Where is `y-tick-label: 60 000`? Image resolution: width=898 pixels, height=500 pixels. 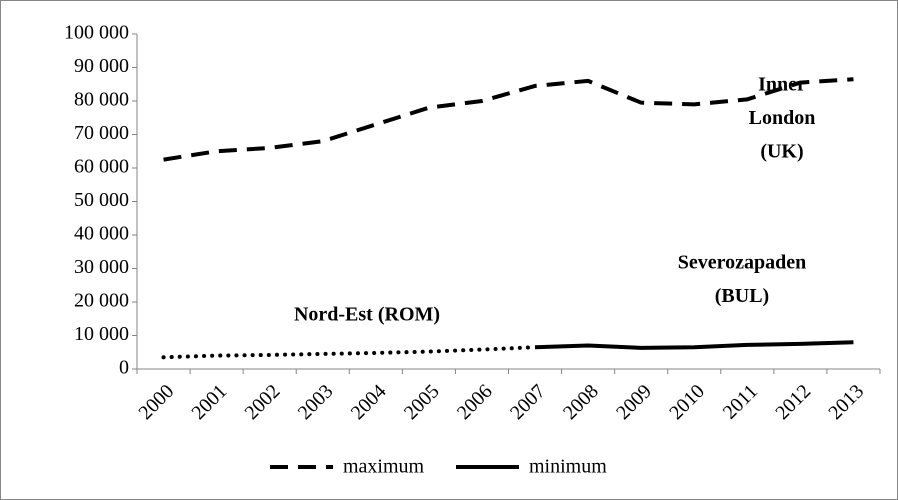
y-tick-label: 60 000 is located at coordinates (101, 167).